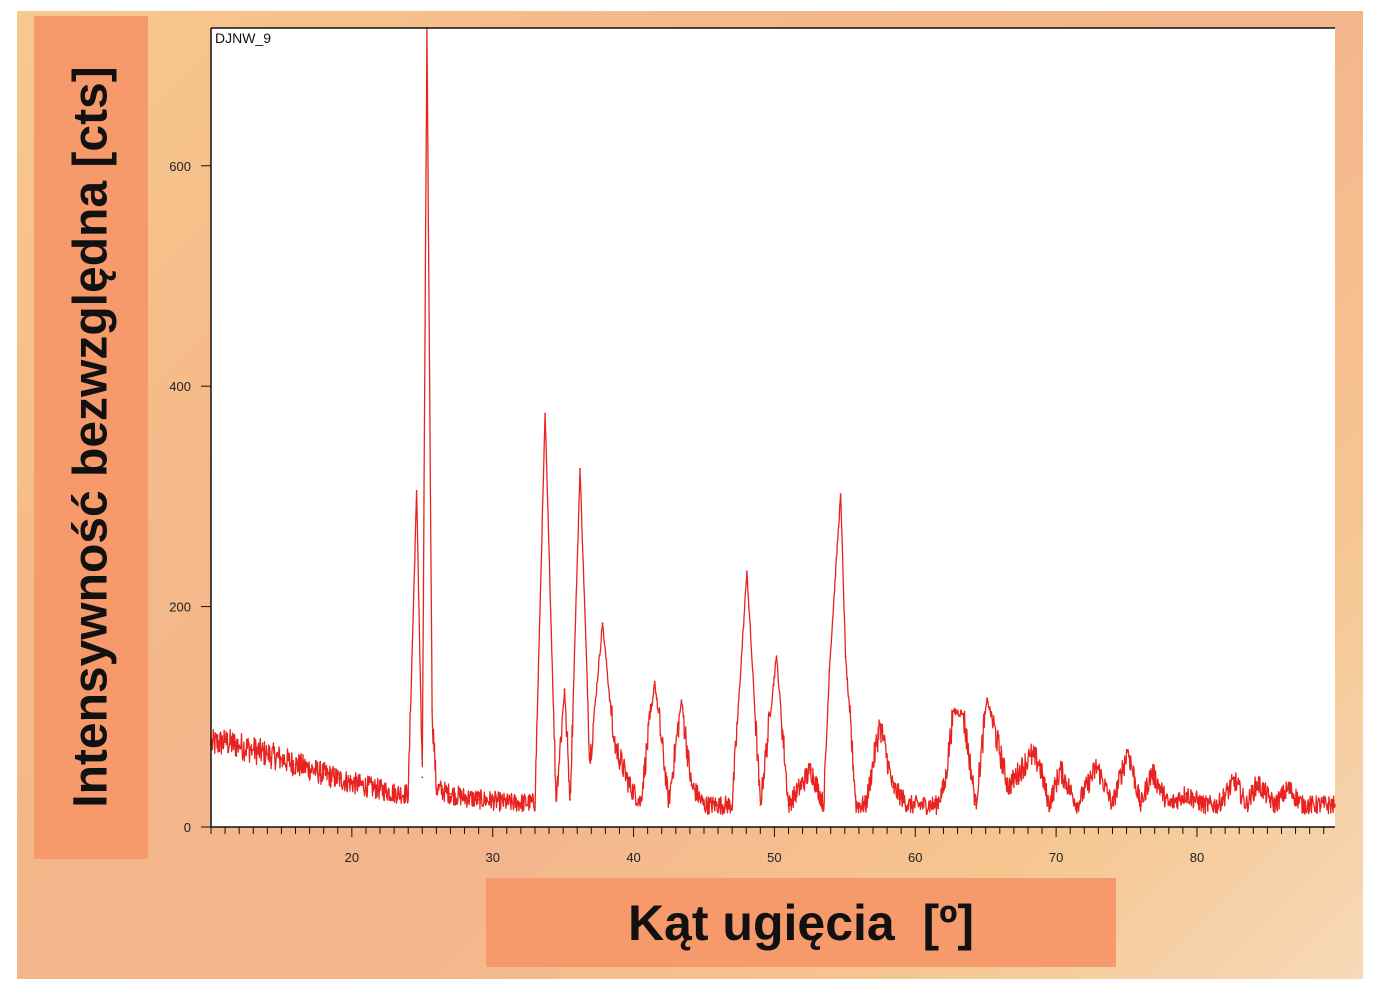  Describe the element at coordinates (180, 166) in the screenshot. I see `y-tick-label: 600` at that location.